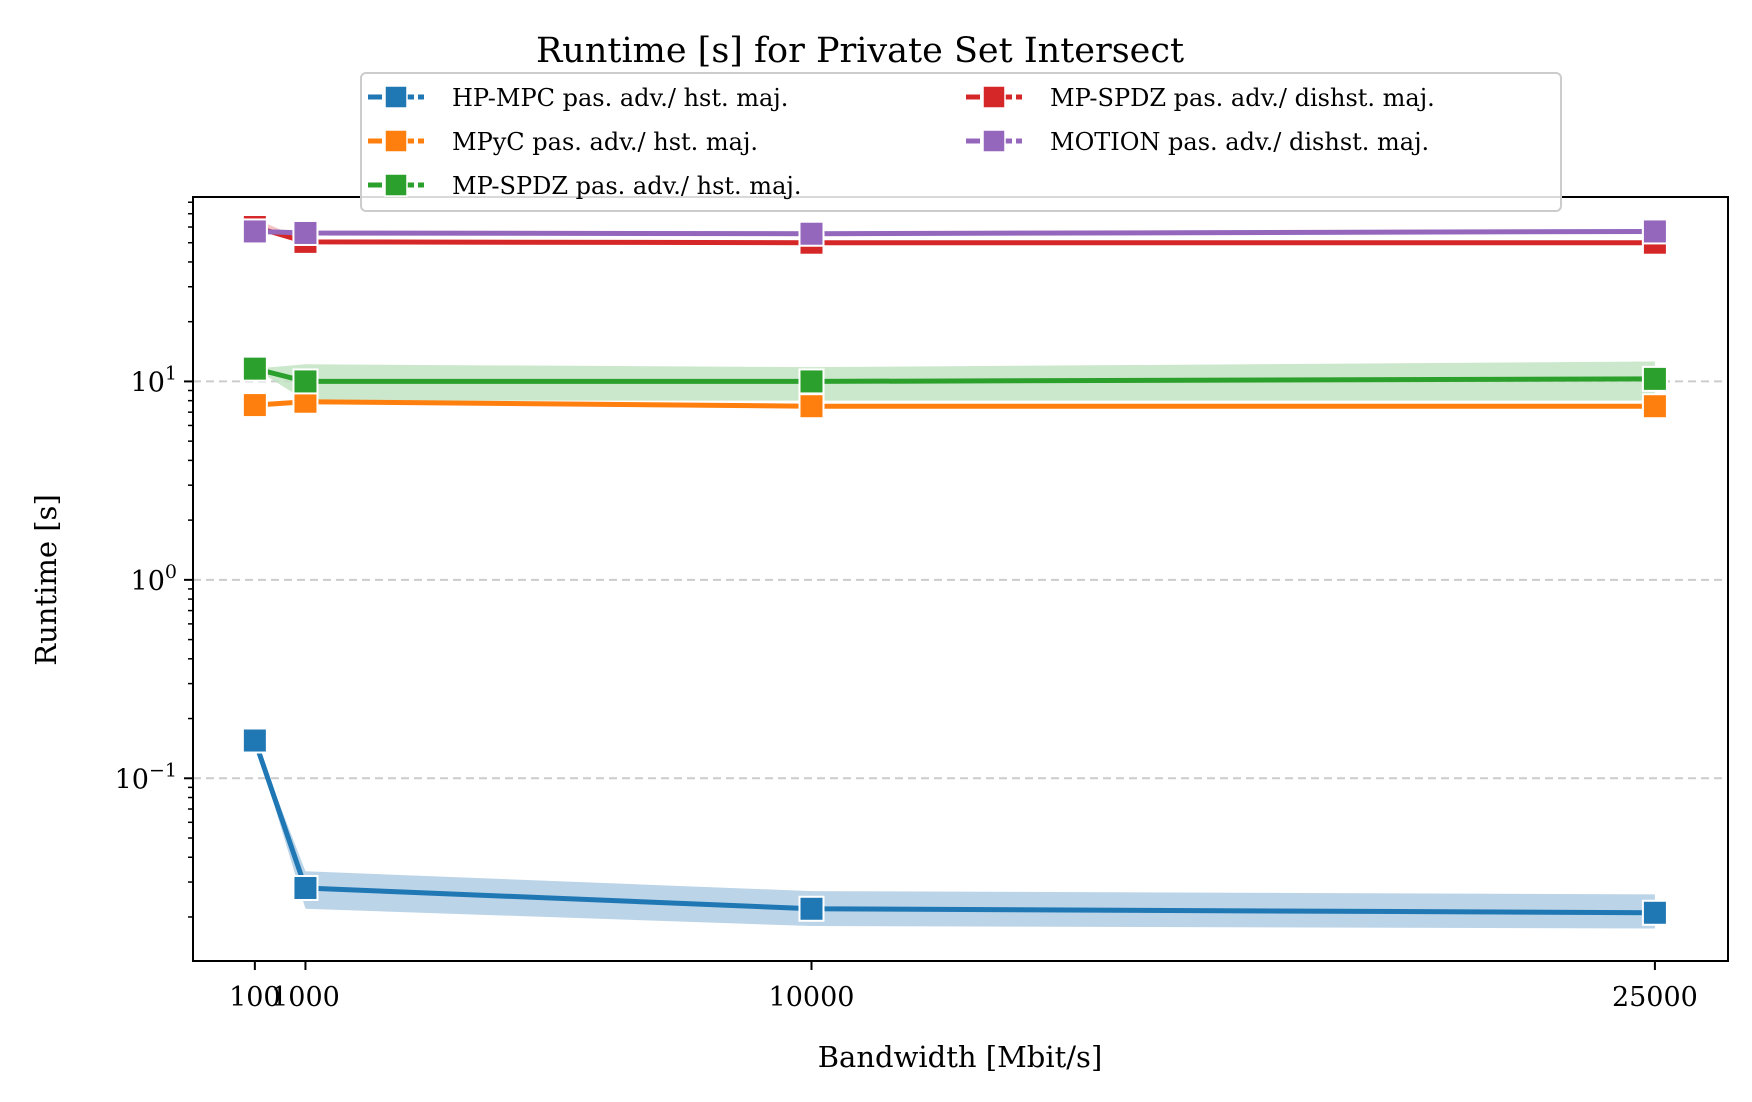 This screenshot has height=1102, width=1752. I want to click on x-tick-label: 100, so click(255, 997).